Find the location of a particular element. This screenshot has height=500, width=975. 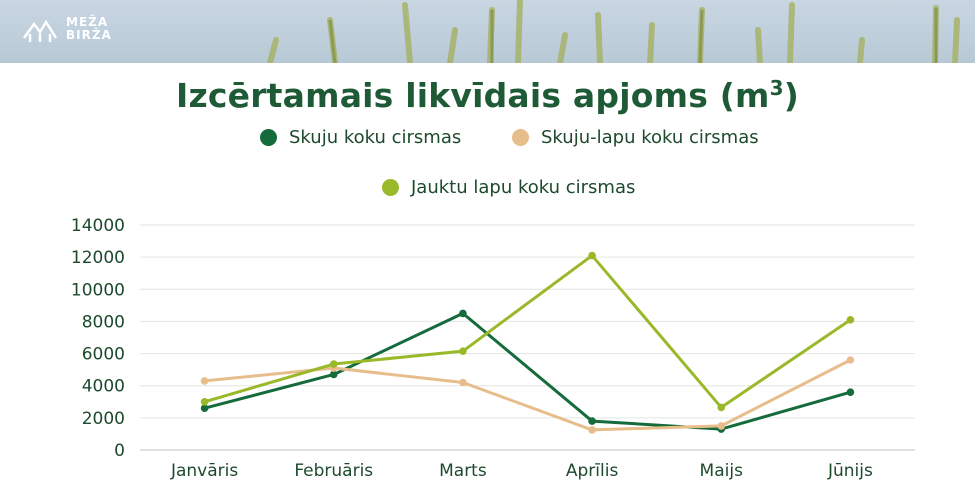

y-tick-label-6000: 6000 is located at coordinates (103, 355).